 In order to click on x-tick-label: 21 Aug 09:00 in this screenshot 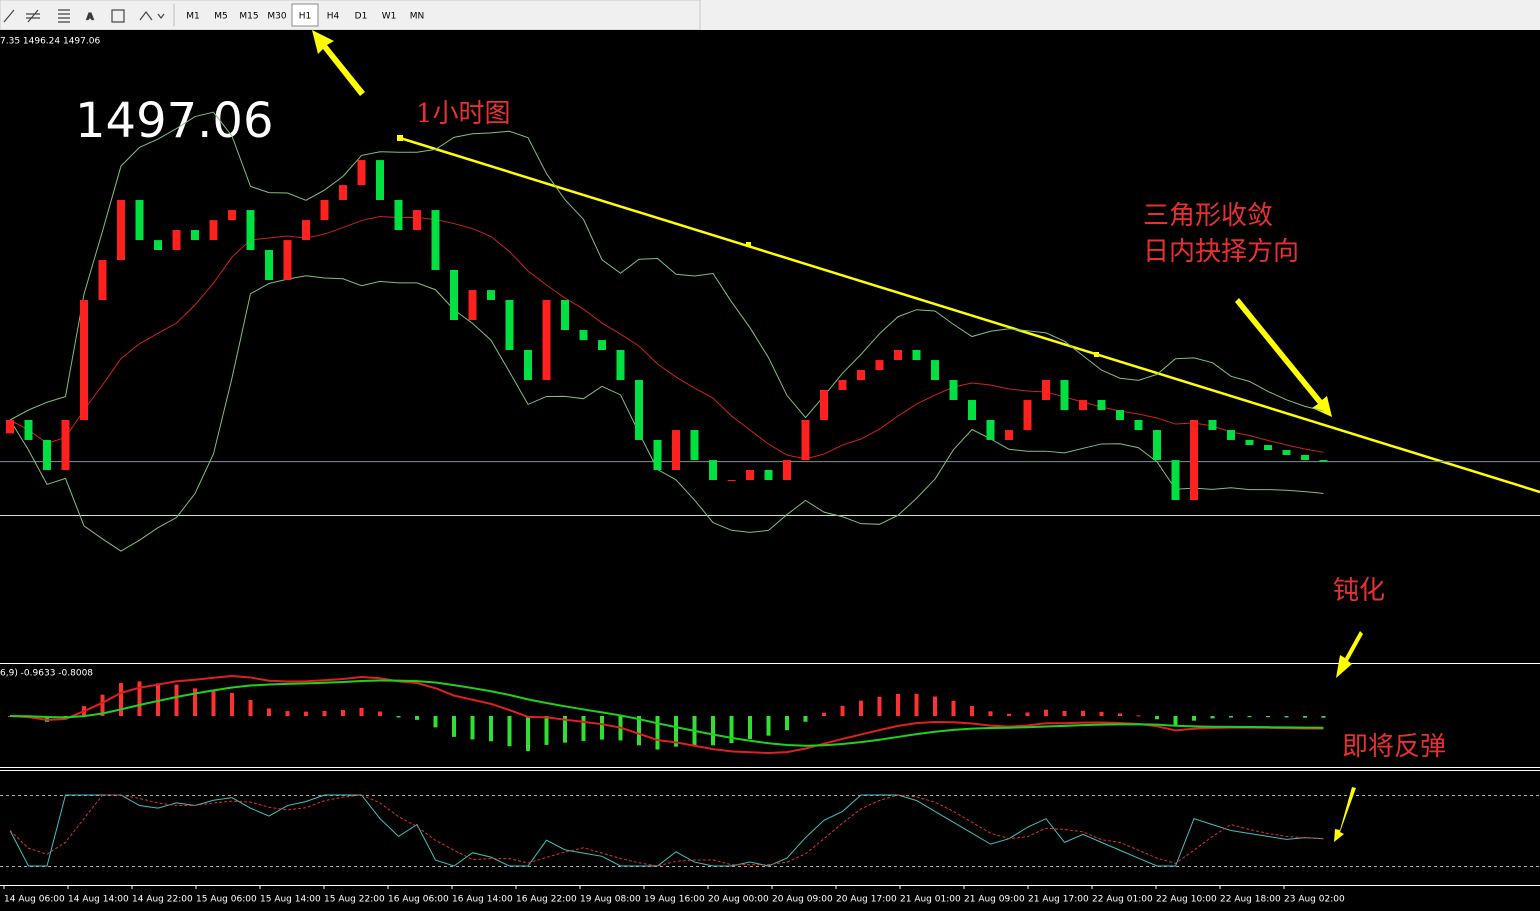, I will do `click(994, 900)`.